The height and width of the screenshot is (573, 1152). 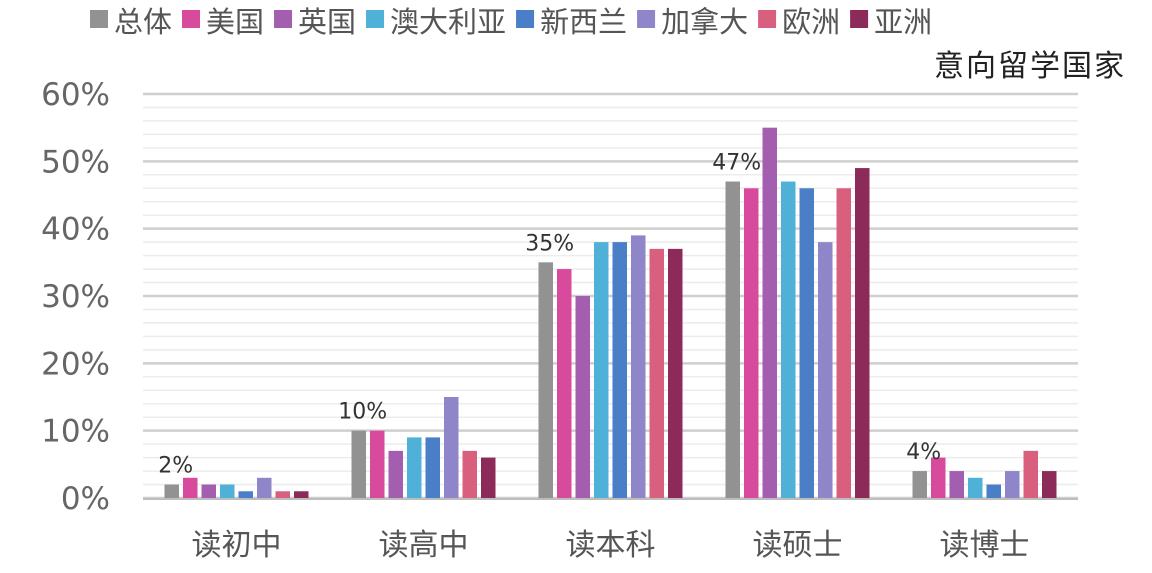 What do you see at coordinates (237, 545) in the screenshot?
I see `x-tick-label: 读初中` at bounding box center [237, 545].